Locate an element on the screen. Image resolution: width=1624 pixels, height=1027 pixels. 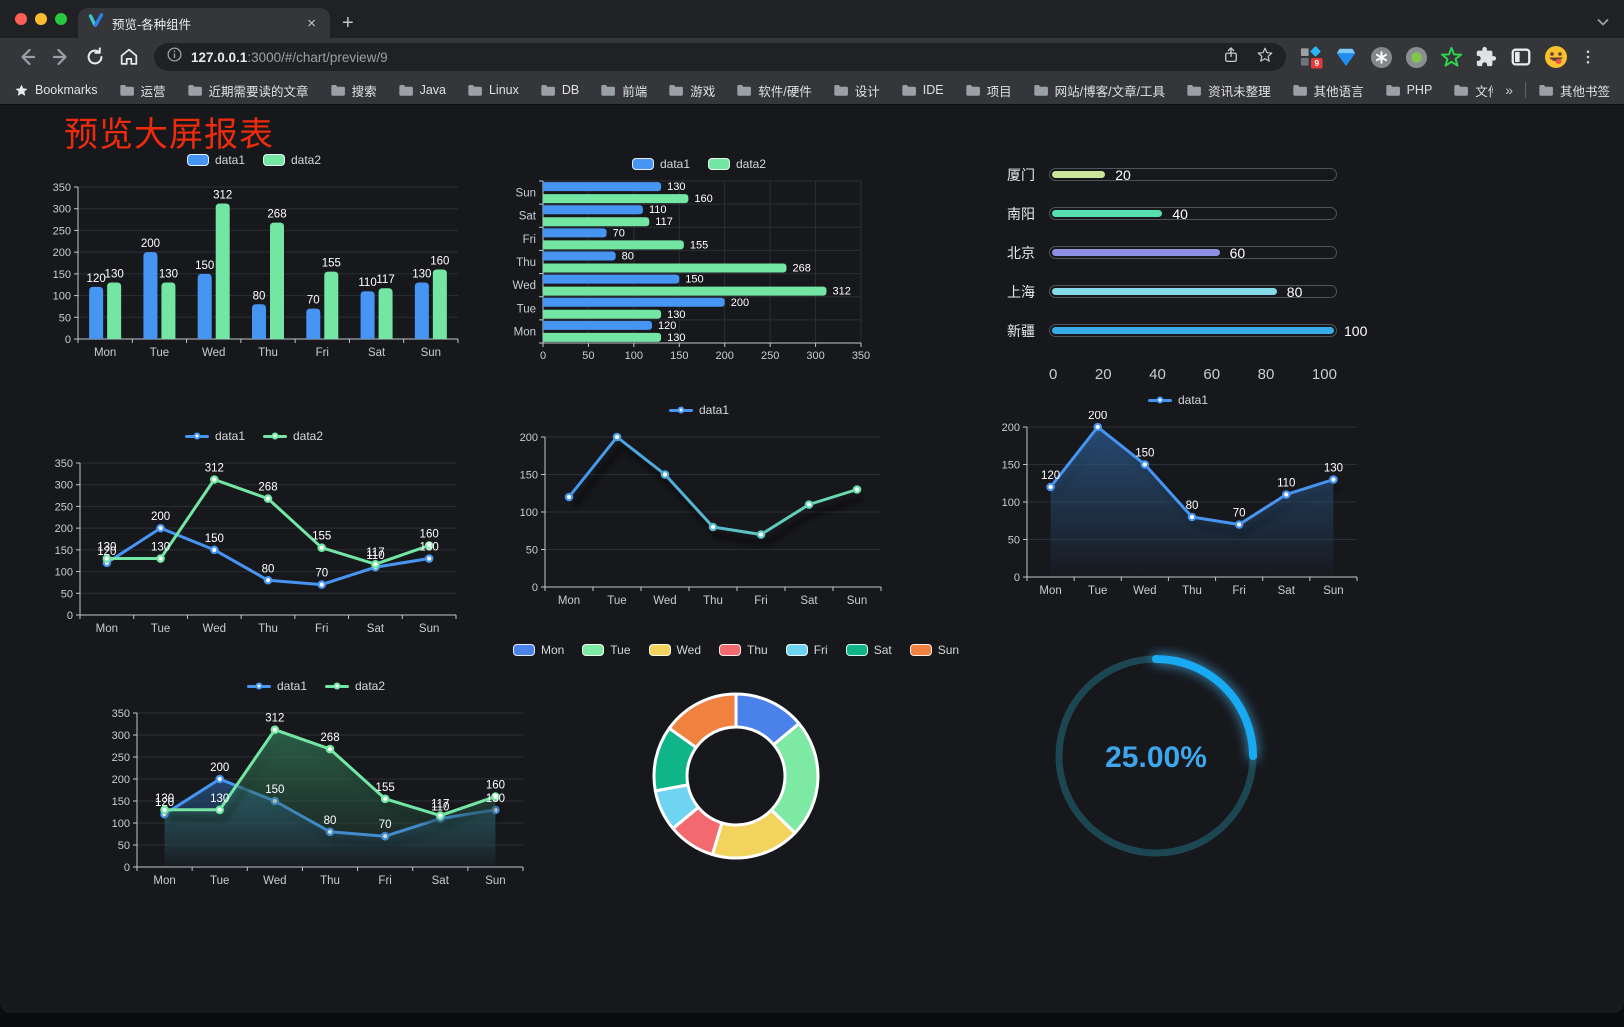
home-button is located at coordinates (129, 57).